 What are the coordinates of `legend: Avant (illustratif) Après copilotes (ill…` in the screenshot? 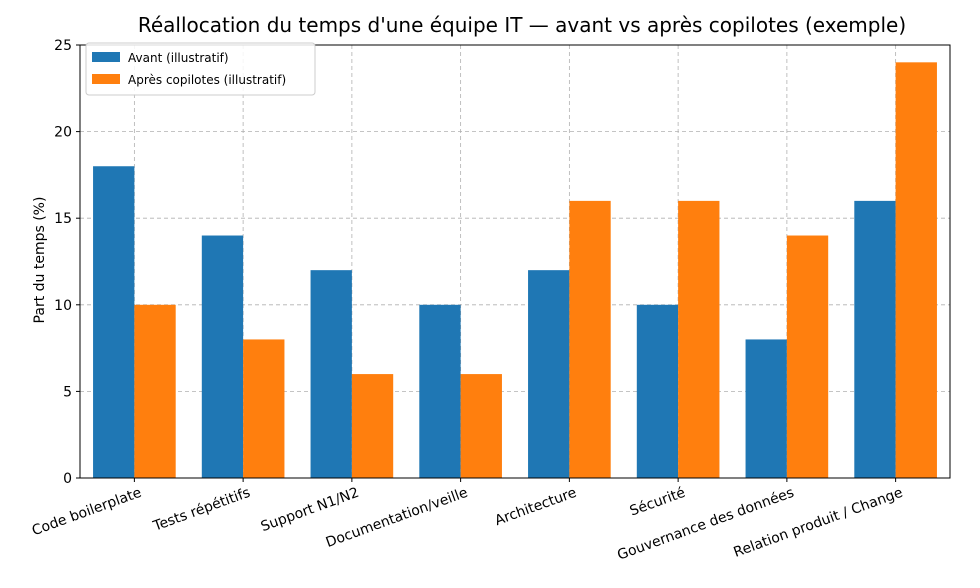 It's located at (200, 69).